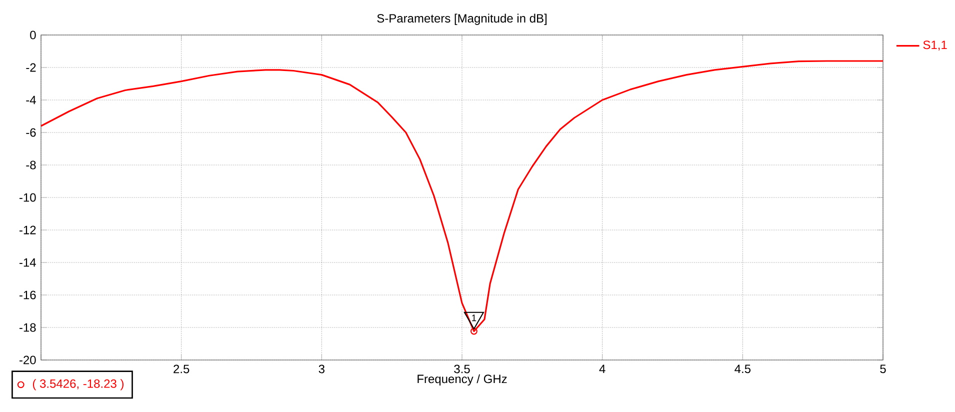 The image size is (955, 412). I want to click on y-tick-label: 0, so click(33, 35).